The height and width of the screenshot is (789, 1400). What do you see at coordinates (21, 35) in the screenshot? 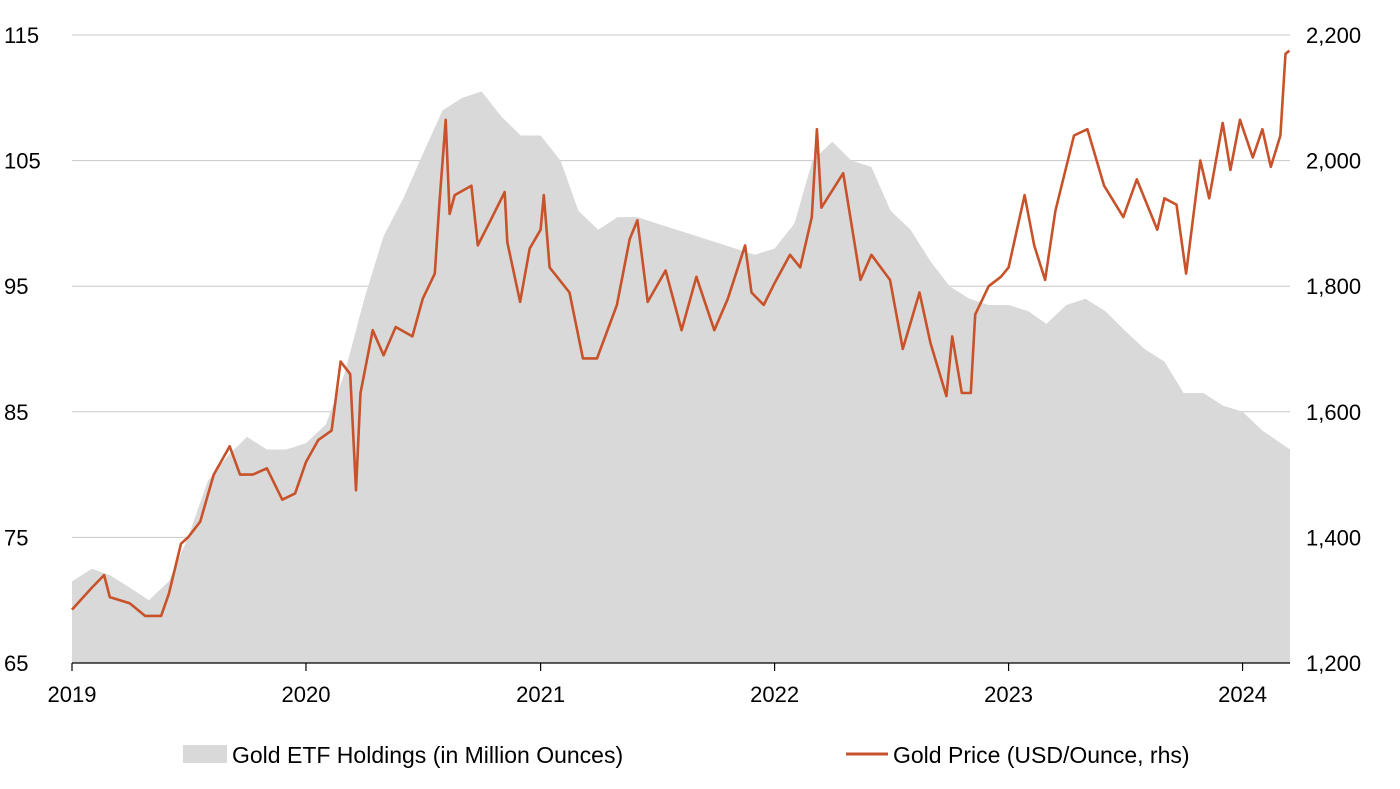
I see `y-left-tick-label: 115` at bounding box center [21, 35].